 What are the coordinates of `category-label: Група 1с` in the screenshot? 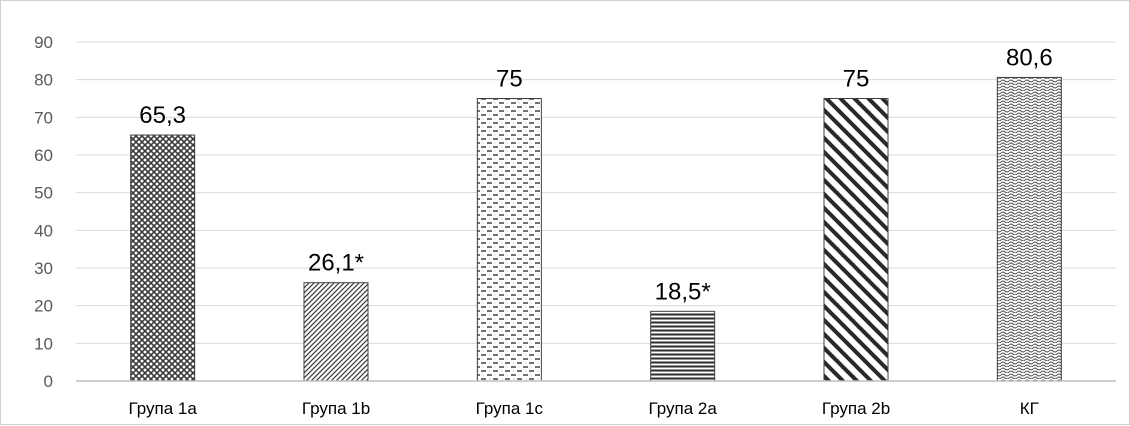 It's located at (510, 408).